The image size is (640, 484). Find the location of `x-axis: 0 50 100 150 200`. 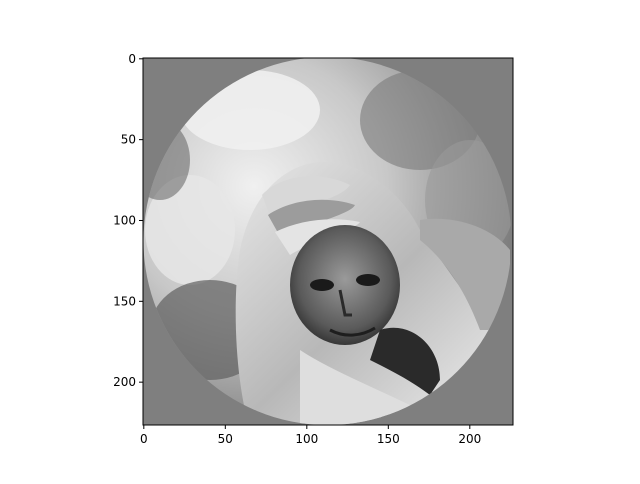

x-axis: 0 50 100 150 200 is located at coordinates (310, 435).